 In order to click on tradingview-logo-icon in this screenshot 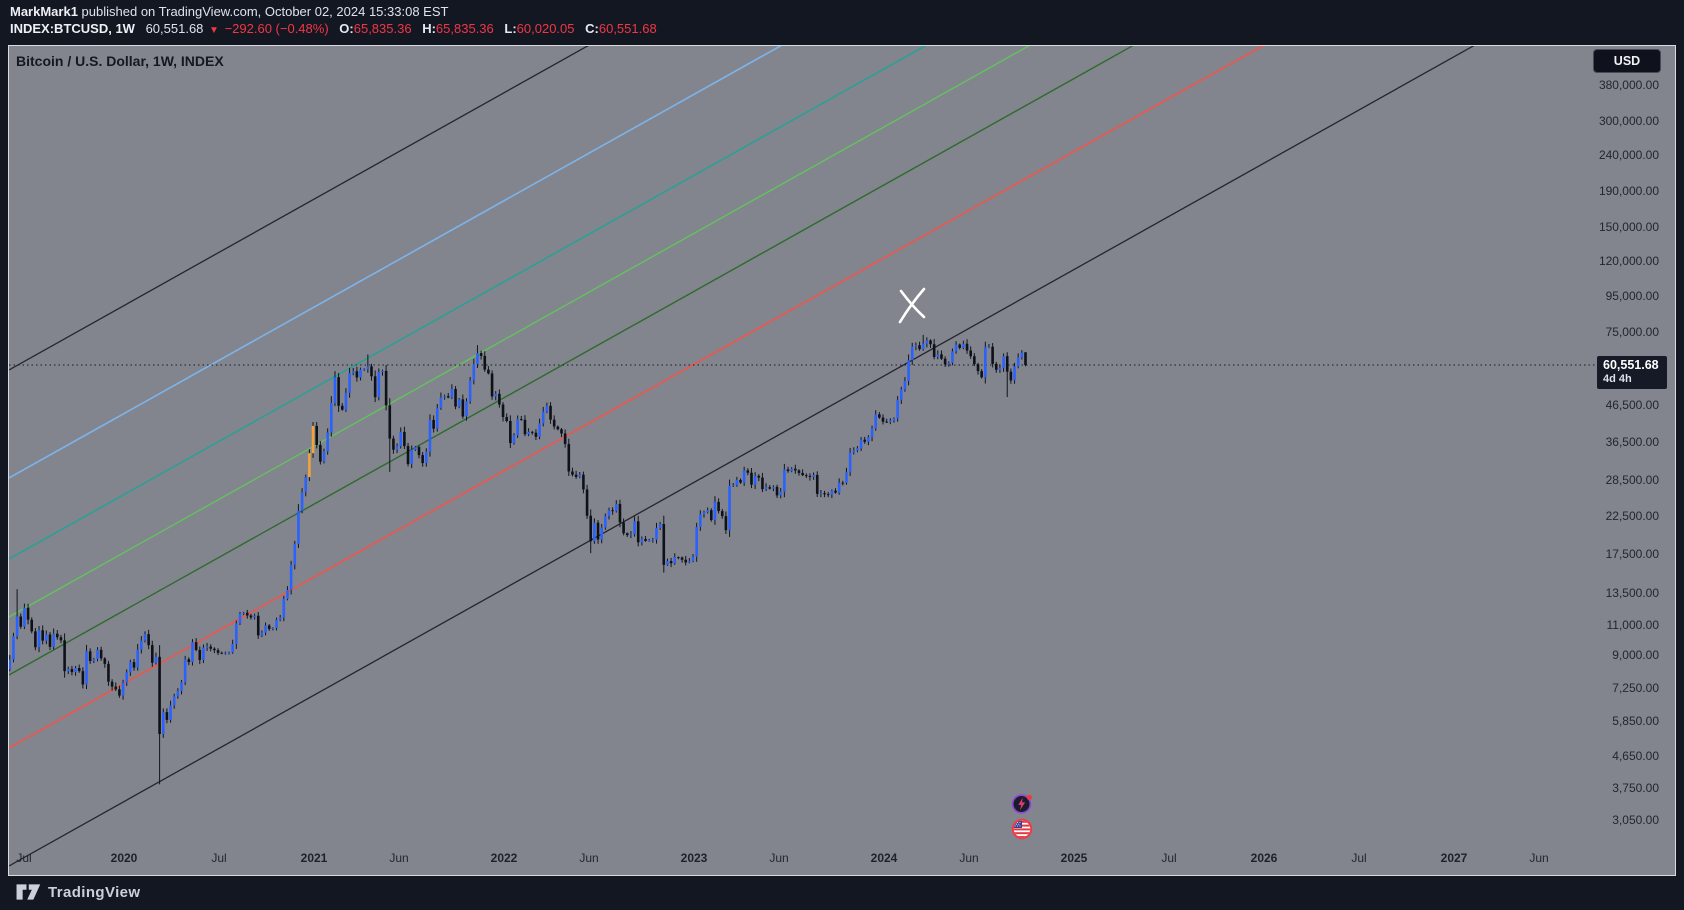, I will do `click(28, 892)`.